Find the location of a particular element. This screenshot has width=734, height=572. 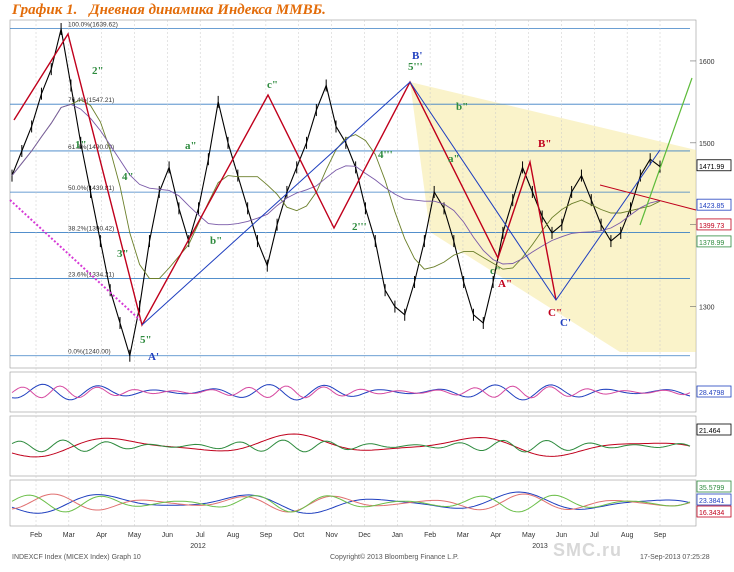

fib-level-label: 0.0%(1240.00) is located at coordinates (89, 352).